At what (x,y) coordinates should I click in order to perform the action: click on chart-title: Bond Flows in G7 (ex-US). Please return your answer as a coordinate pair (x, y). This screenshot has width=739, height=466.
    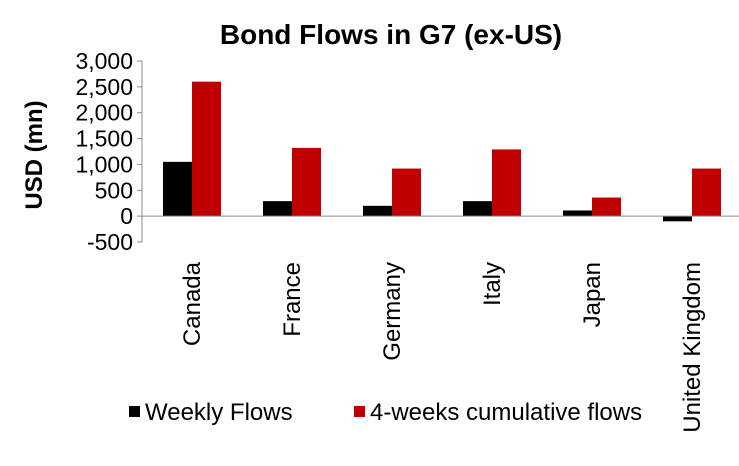
    Looking at the image, I should click on (391, 34).